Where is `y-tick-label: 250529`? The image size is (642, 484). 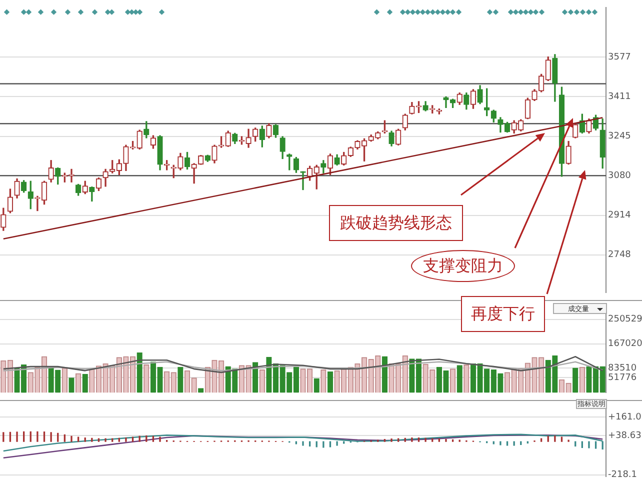 y-tick-label: 250529 is located at coordinates (625, 319).